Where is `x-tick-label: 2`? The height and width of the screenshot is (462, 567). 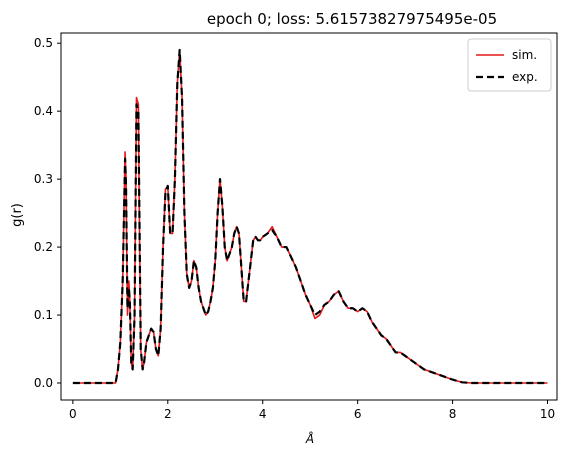 x-tick-label: 2 is located at coordinates (168, 414).